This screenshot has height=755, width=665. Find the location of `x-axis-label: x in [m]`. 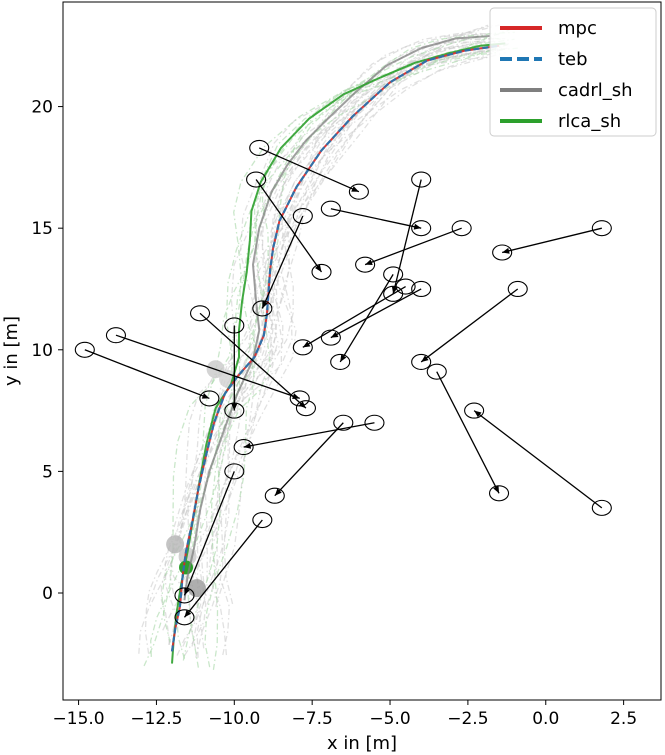

x-axis-label: x in [m] is located at coordinates (362, 743).